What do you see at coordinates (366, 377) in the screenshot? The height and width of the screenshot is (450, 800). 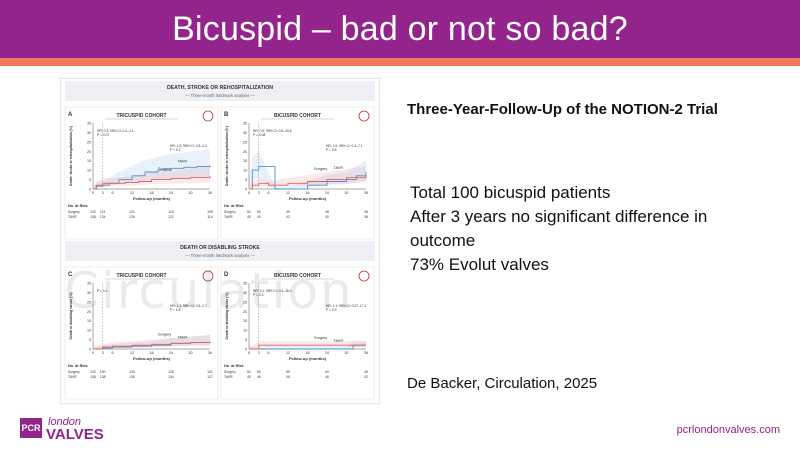 I see `risk-count: 42` at bounding box center [366, 377].